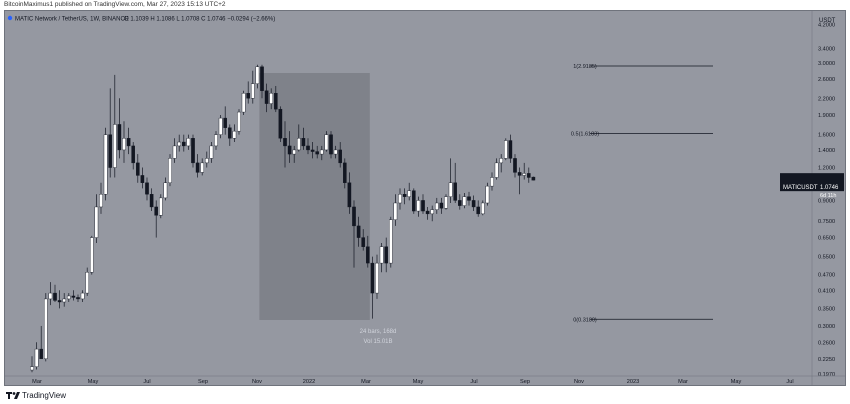  I want to click on range-volume-label: Vol 15.01B, so click(377, 342).